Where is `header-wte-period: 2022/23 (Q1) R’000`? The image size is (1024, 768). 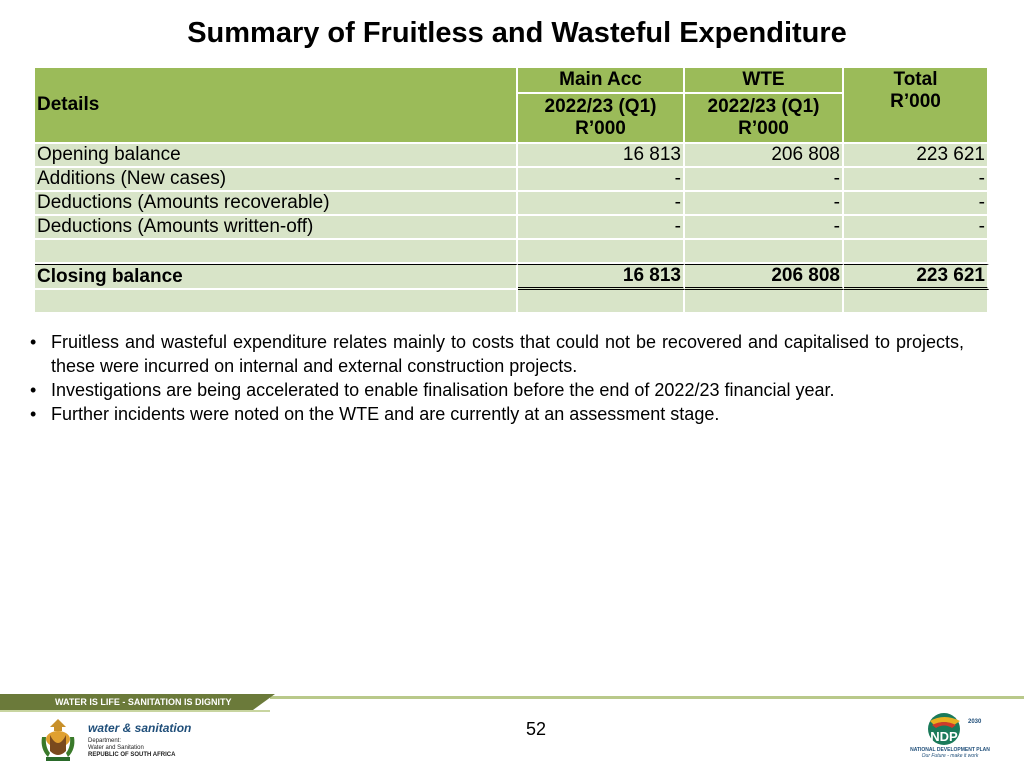
header-wte-period: 2022/23 (Q1) R’000 is located at coordinates (764, 119).